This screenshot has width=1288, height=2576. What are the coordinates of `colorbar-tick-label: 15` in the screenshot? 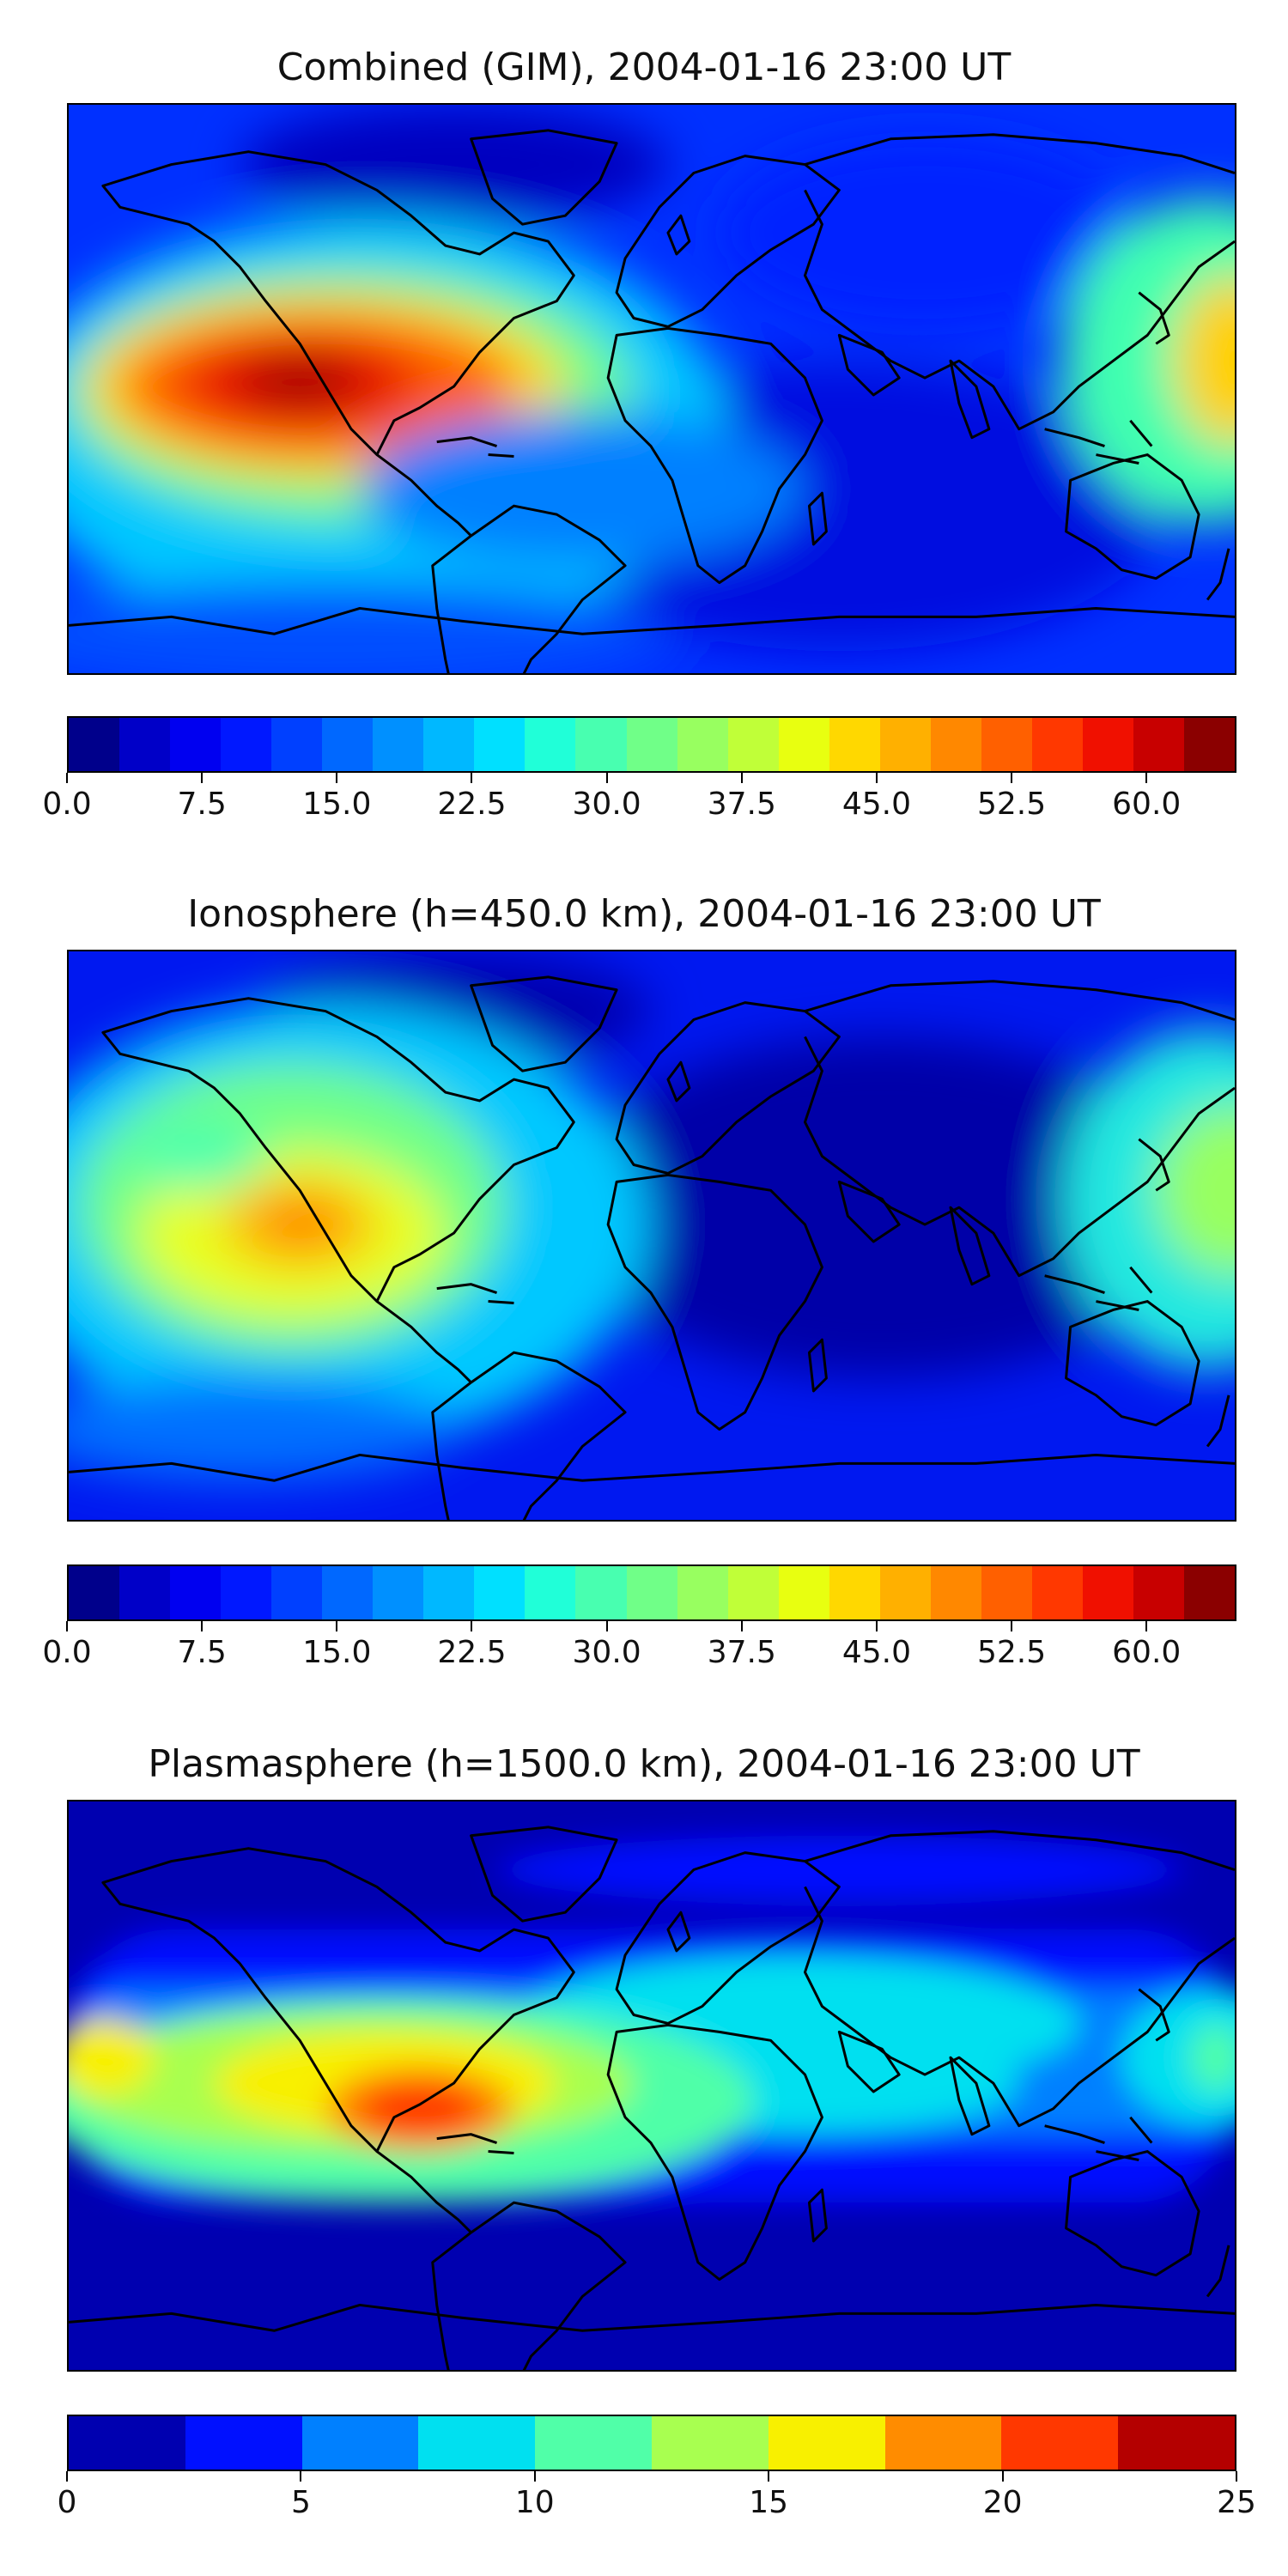 It's located at (769, 2502).